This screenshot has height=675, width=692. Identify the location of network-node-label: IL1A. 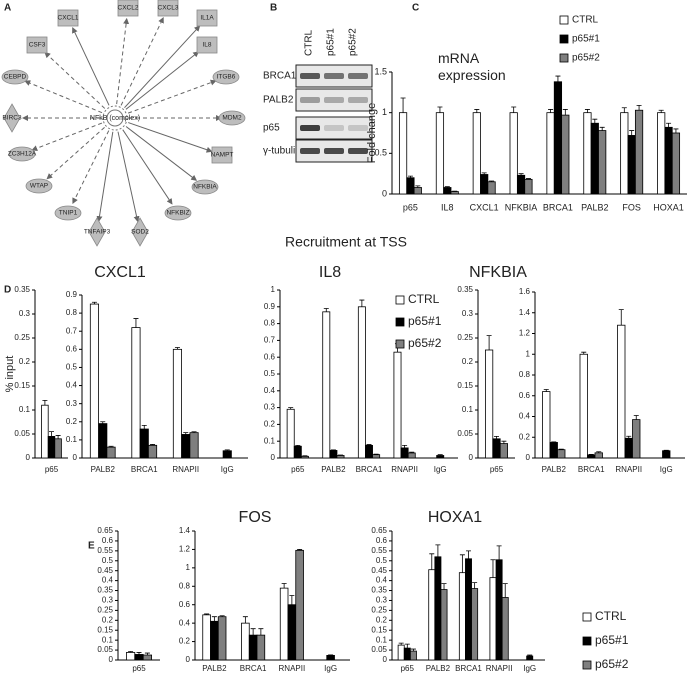
(207, 18).